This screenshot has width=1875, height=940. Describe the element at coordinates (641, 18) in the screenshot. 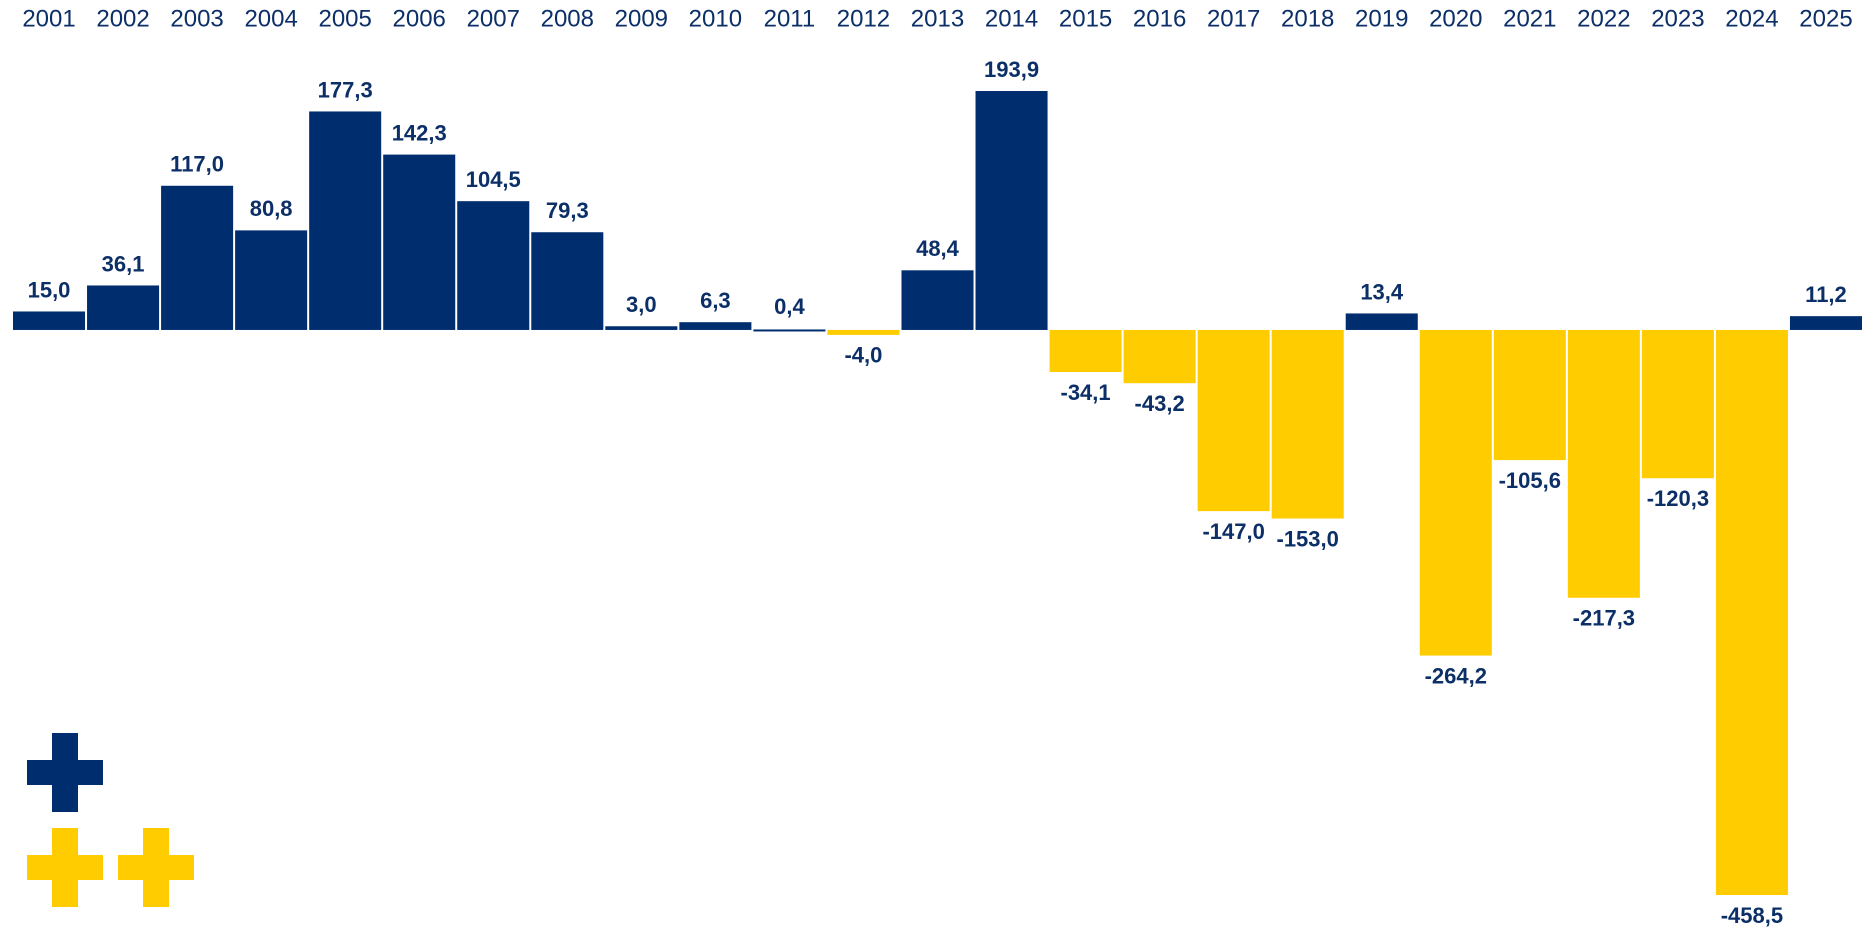

I see `x-tick-label: 2009` at that location.